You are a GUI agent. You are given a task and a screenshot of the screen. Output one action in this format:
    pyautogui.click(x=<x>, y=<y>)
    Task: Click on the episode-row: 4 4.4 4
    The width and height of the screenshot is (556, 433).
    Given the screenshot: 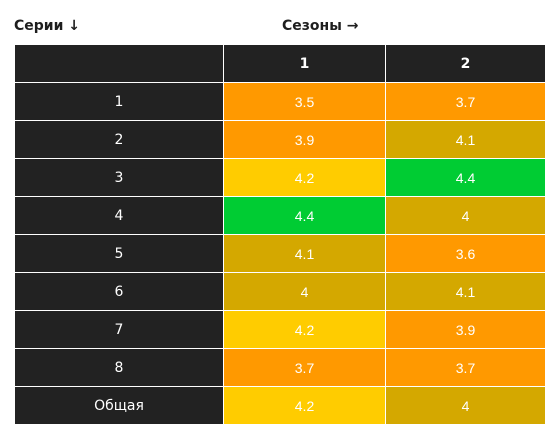 What is the action you would take?
    pyautogui.click(x=280, y=215)
    